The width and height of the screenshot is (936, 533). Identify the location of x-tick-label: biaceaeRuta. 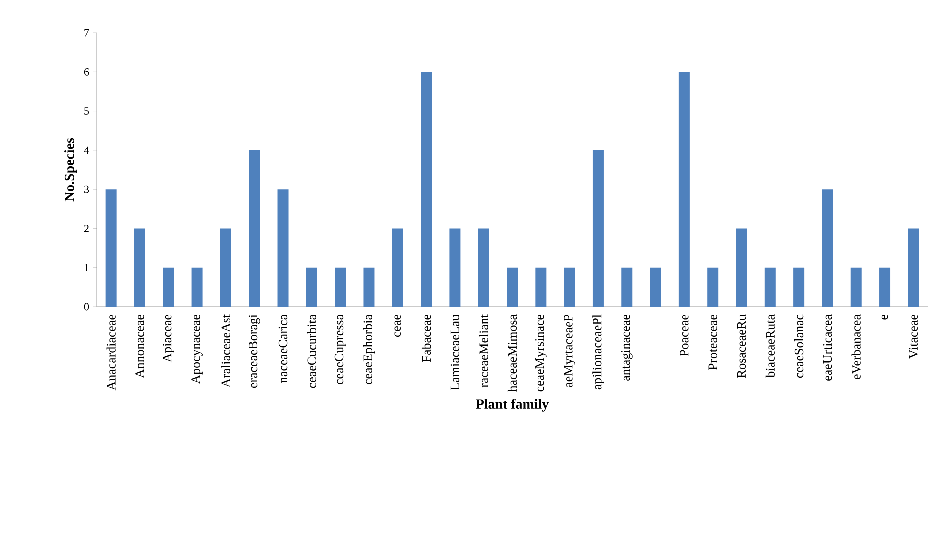
(770, 346).